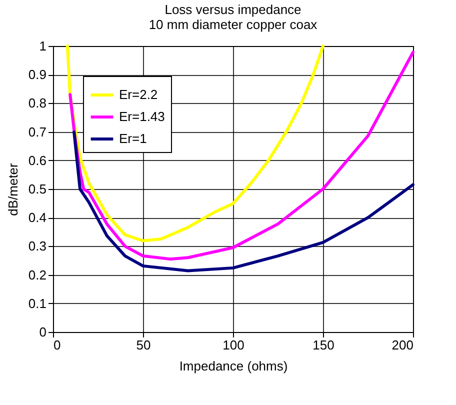 The width and height of the screenshot is (456, 405). What do you see at coordinates (143, 345) in the screenshot?
I see `x-tick-label: 50` at bounding box center [143, 345].